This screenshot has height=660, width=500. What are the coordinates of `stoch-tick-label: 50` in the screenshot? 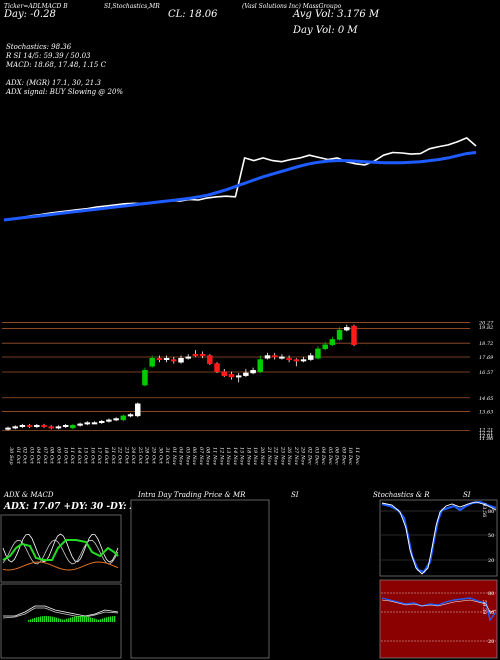 It's located at (491, 536).